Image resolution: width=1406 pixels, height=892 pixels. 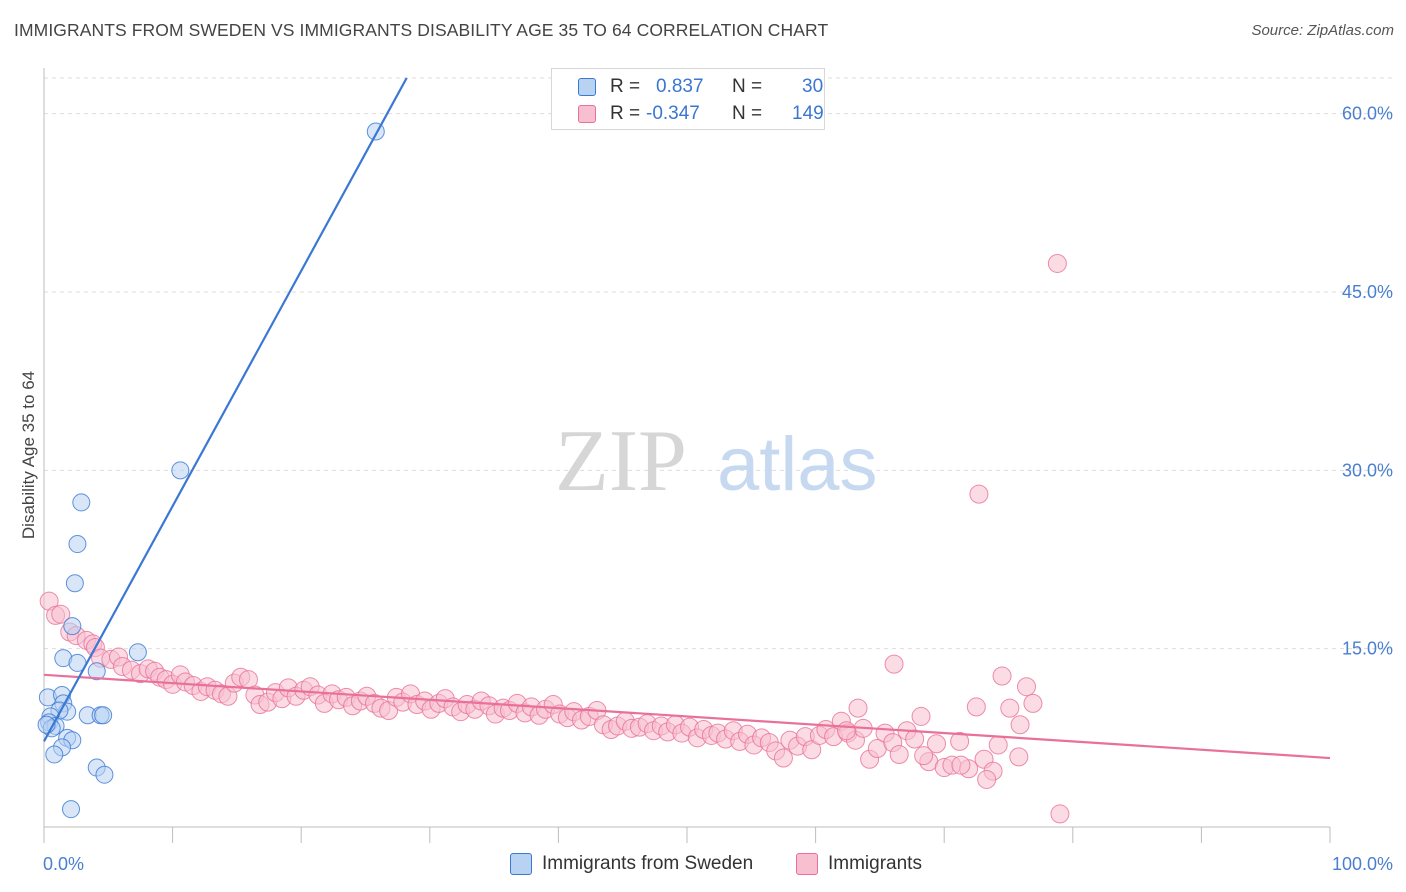 What do you see at coordinates (680, 86) in the screenshot?
I see `legend-r-value-sweden: 0.837` at bounding box center [680, 86].